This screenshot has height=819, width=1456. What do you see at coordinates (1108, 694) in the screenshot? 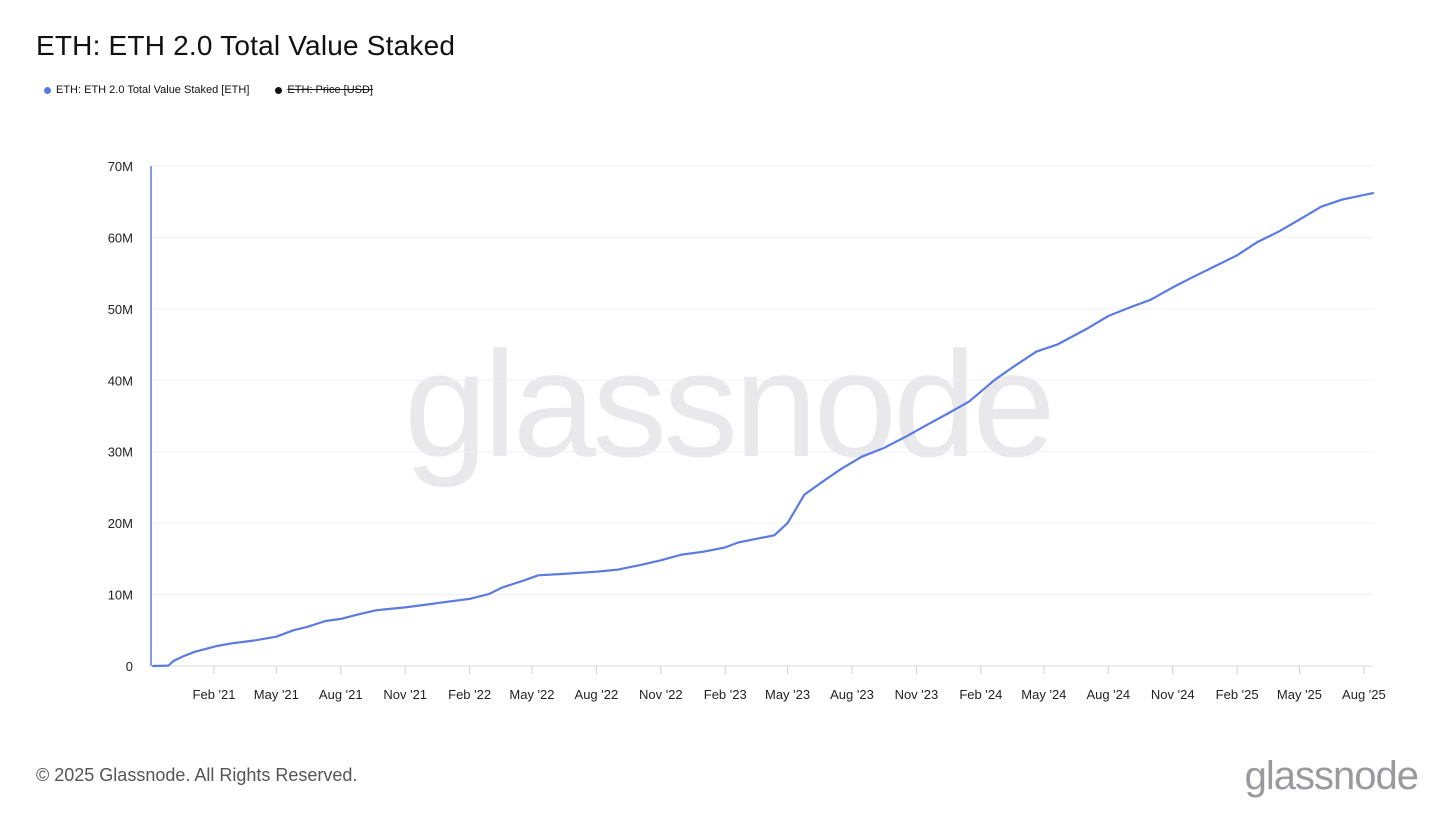
I see `x-tick-label: Aug '24` at bounding box center [1108, 694].